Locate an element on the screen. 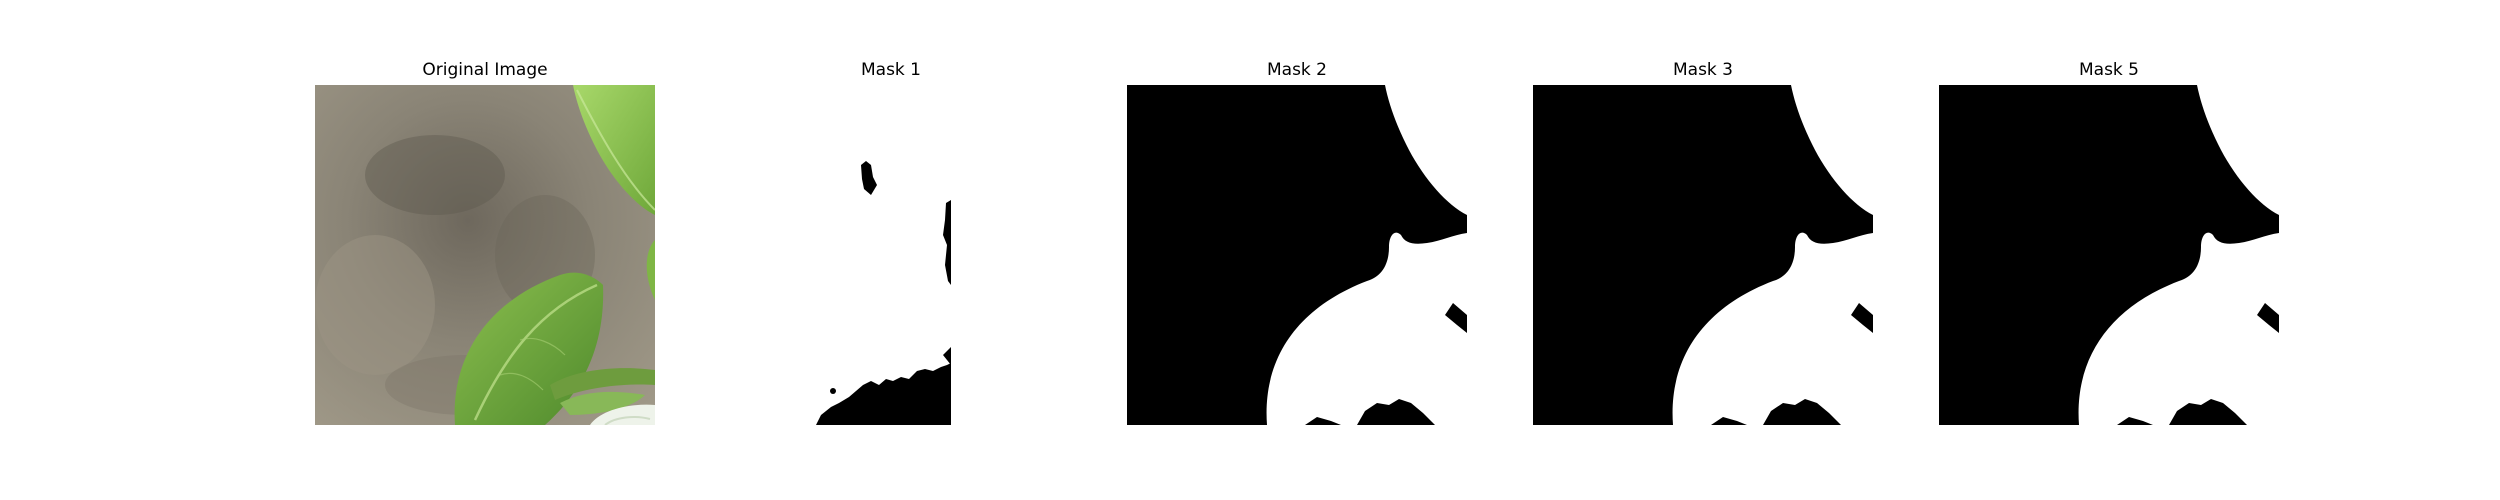  mask-5-image is located at coordinates (2109, 255).